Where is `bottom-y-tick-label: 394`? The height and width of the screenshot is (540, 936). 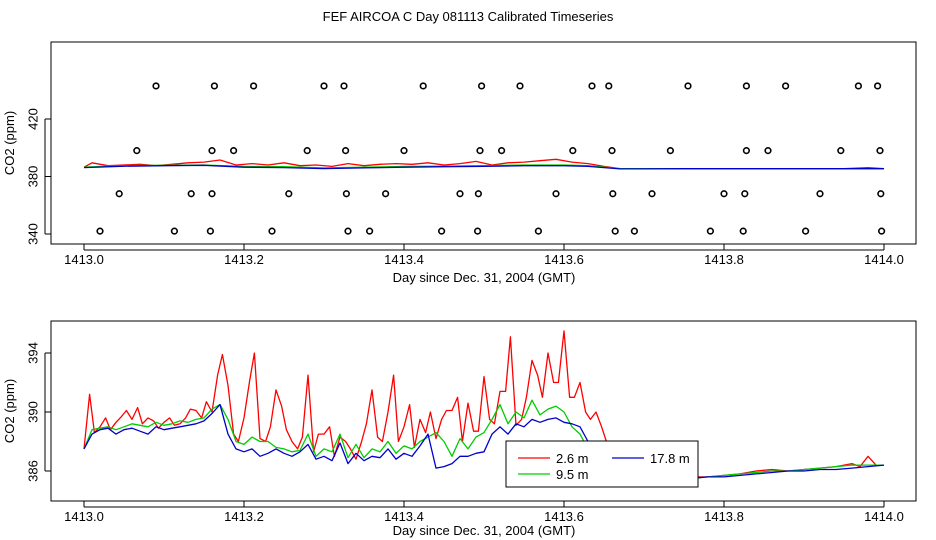
bottom-y-tick-label: 394 is located at coordinates (32, 353).